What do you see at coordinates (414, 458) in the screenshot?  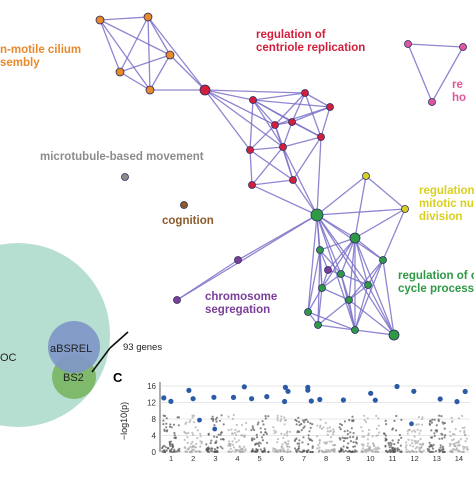 I see `manhattan-xtick-label: 12` at bounding box center [414, 458].